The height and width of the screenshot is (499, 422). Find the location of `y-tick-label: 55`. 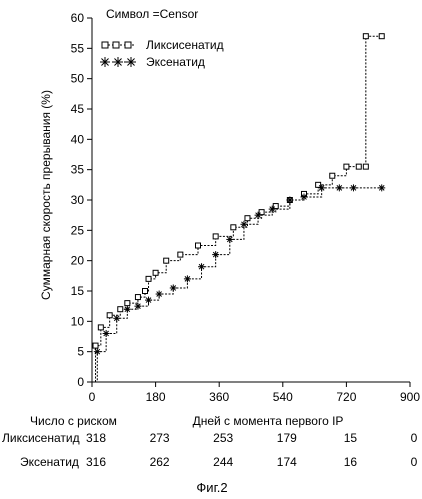

y-tick-label: 55 is located at coordinates (78, 48).